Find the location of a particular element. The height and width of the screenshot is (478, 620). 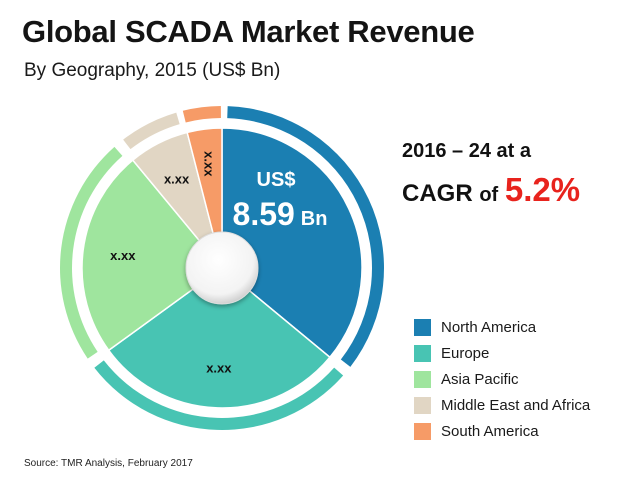

center-value-unit: Bn is located at coordinates (314, 219).